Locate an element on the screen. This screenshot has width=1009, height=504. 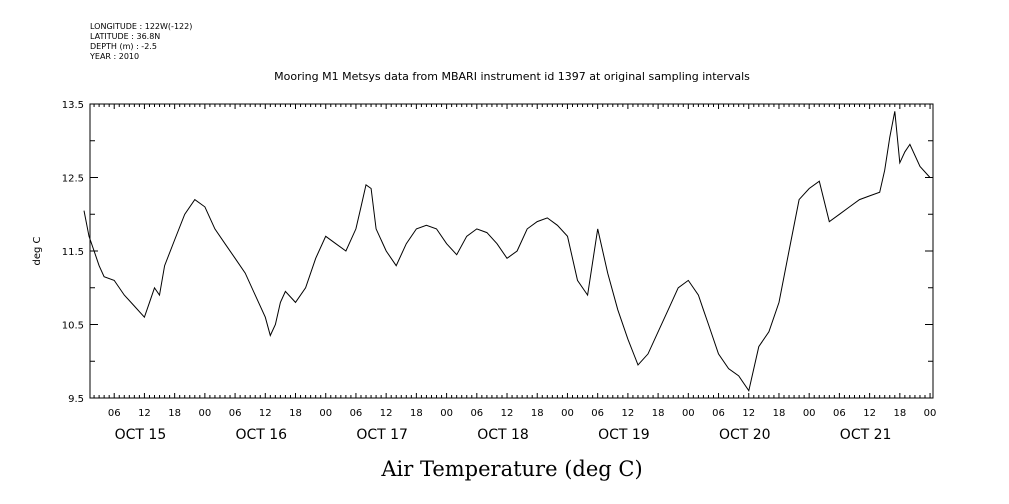
y-tick-label: 11.5 is located at coordinates (73, 252).